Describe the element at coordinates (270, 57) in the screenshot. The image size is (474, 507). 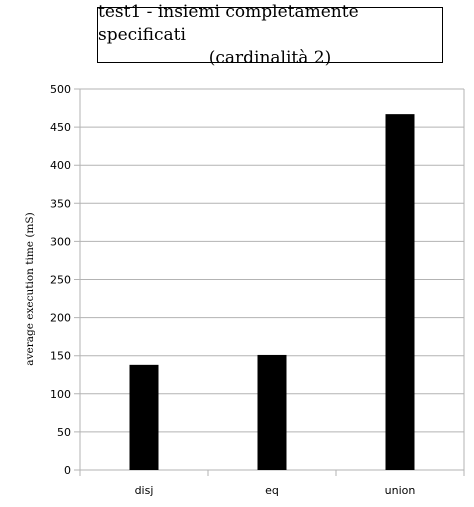
I see `chart-subtitle: (cardinalità 2)` at that location.